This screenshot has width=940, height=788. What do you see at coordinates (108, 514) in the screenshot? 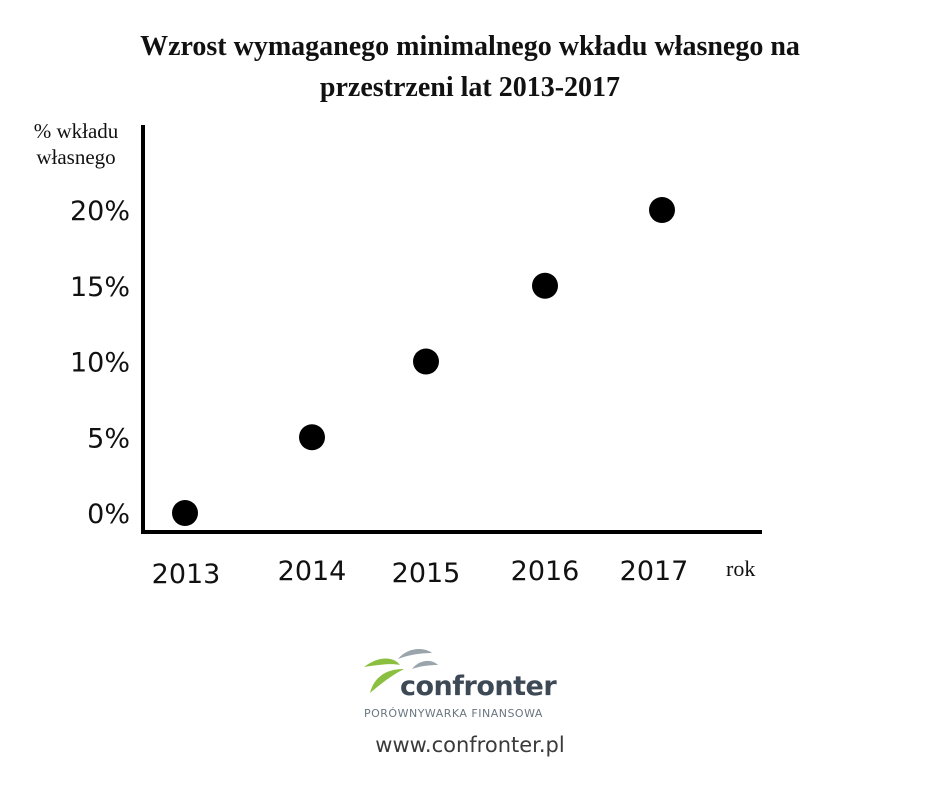
I see `y-tick-label: 0%` at bounding box center [108, 514].